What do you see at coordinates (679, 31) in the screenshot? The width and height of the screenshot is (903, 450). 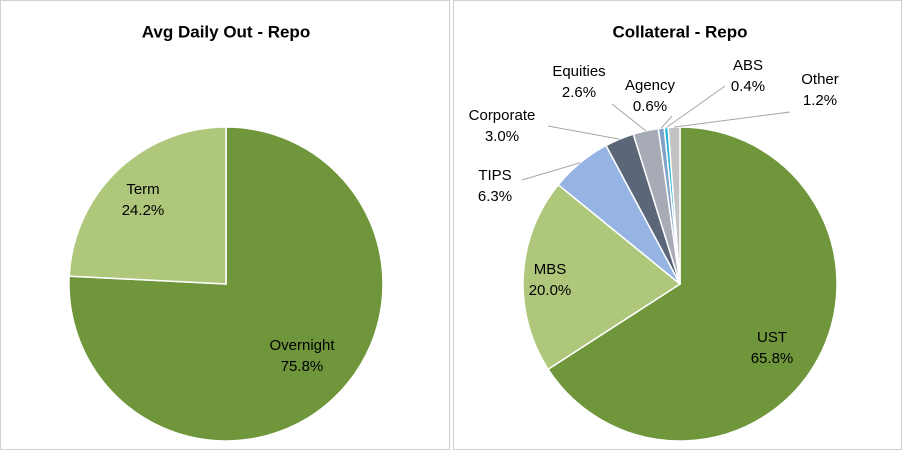 I see `chart-title: Collateral - Repo` at bounding box center [679, 31].